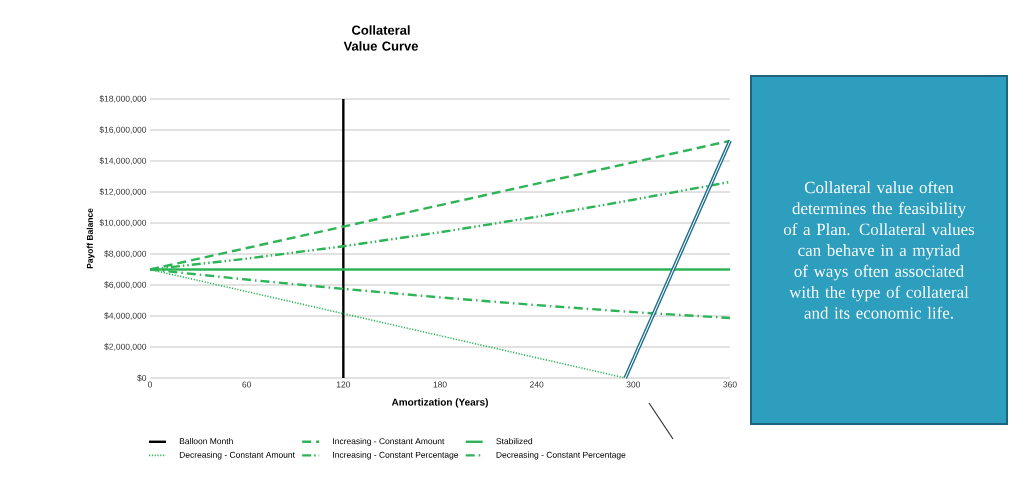 The image size is (1011, 483). Describe the element at coordinates (343, 384) in the screenshot. I see `x-tick-label: 120` at that location.